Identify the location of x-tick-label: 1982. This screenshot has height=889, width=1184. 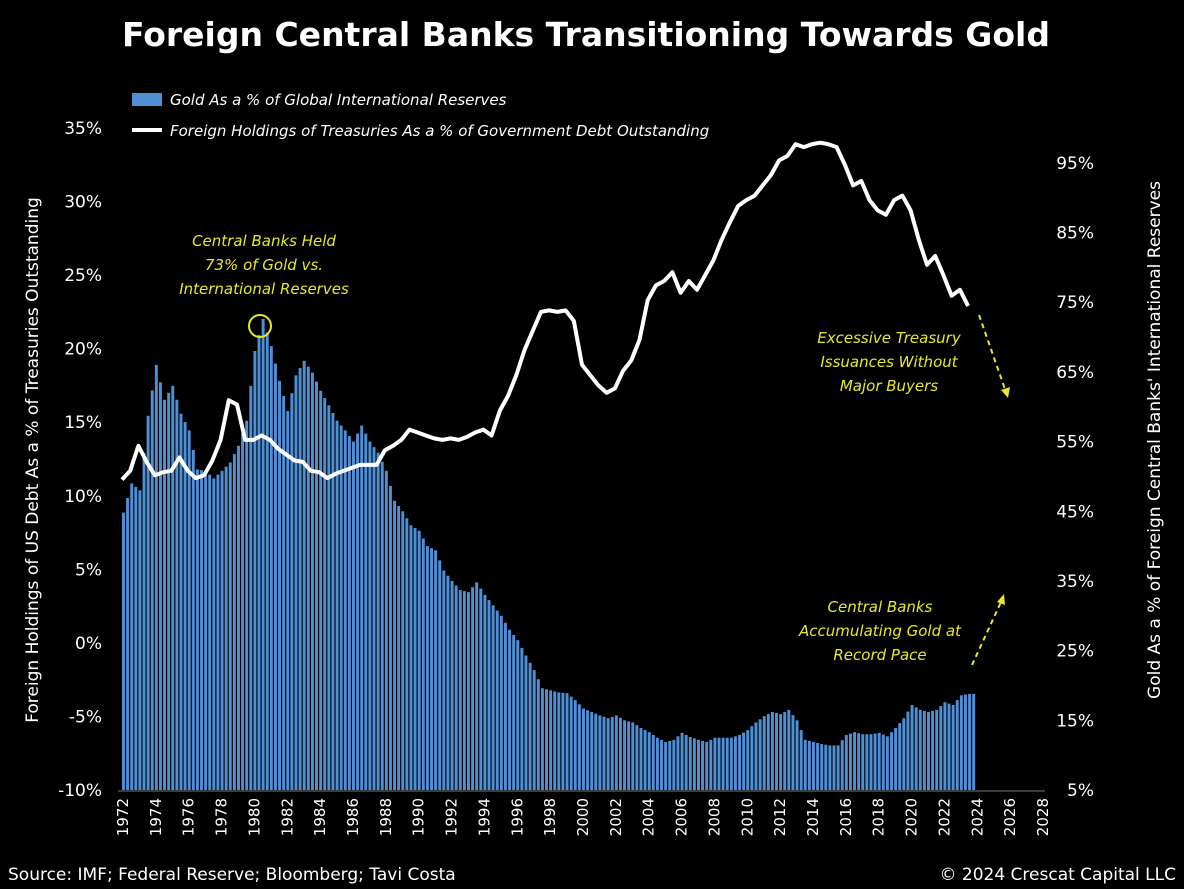
(287, 817).